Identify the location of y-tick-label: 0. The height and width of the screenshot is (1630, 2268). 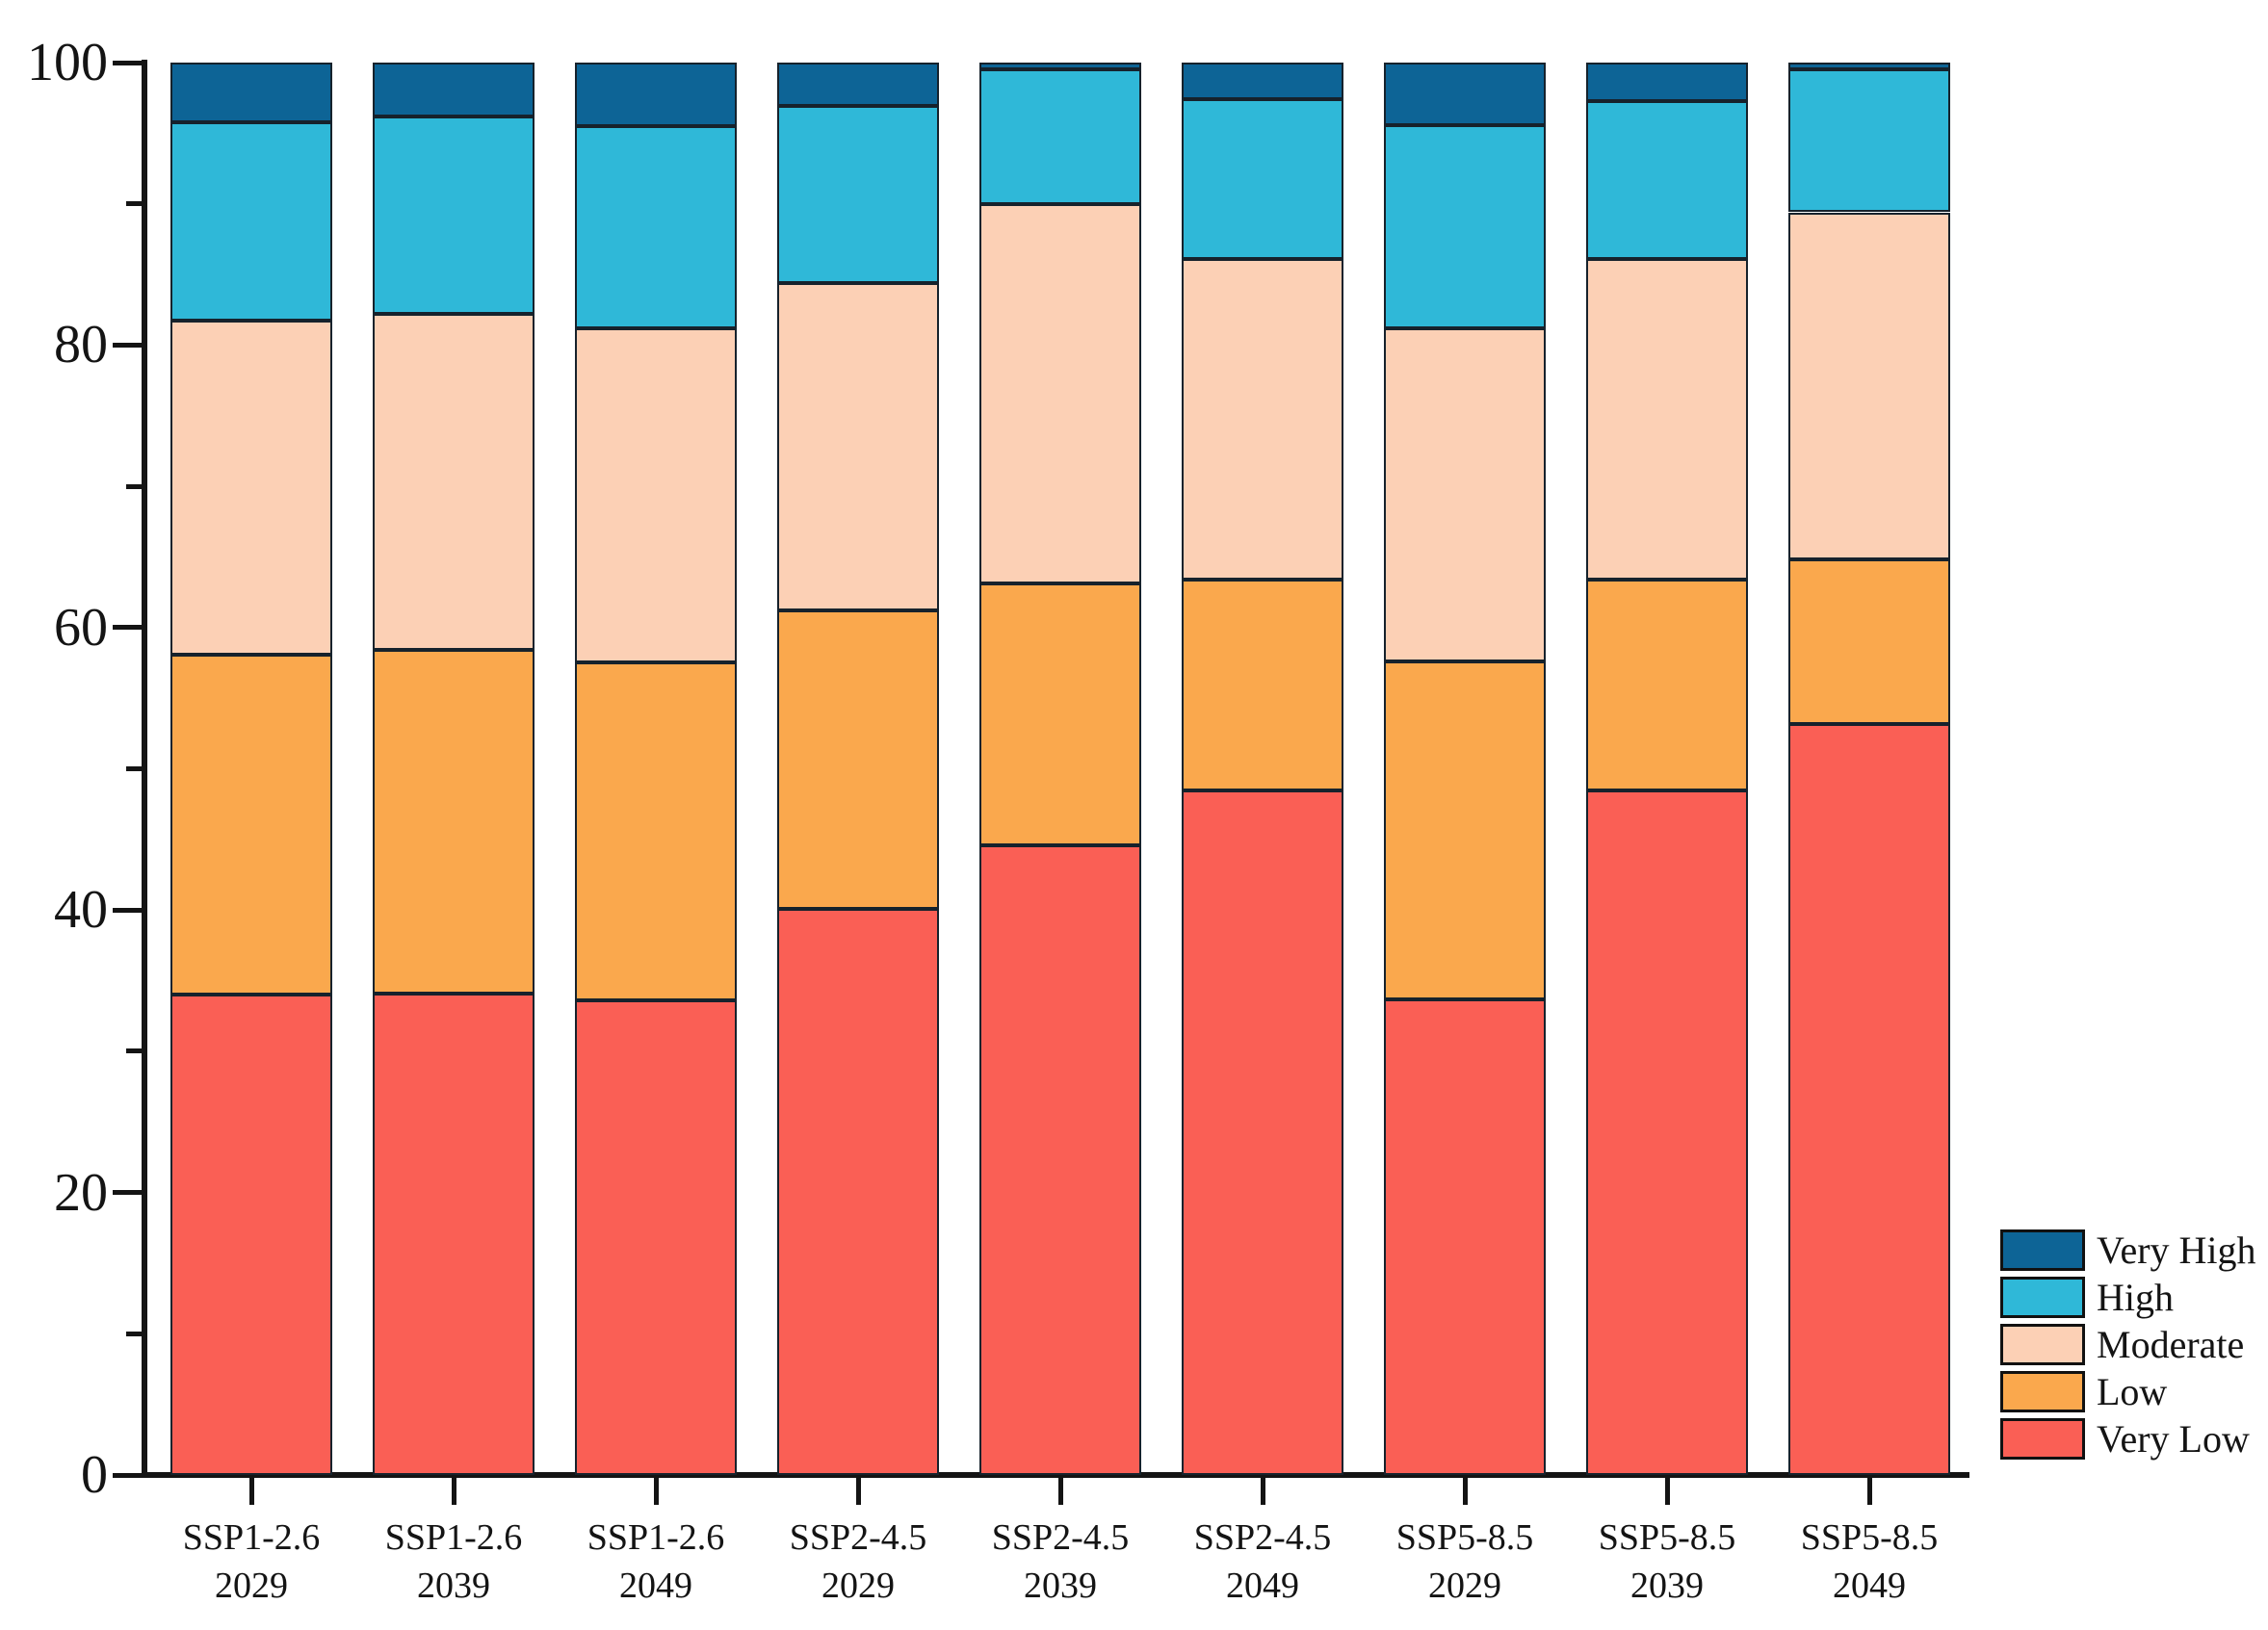
(94, 1475).